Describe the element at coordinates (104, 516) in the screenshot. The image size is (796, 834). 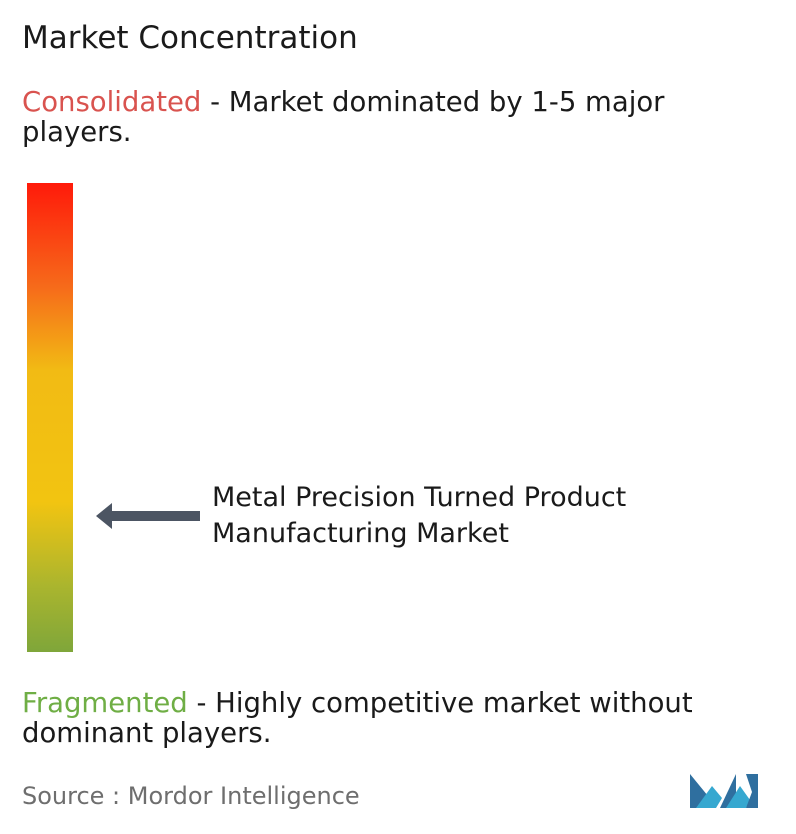
I see `arrow-head` at that location.